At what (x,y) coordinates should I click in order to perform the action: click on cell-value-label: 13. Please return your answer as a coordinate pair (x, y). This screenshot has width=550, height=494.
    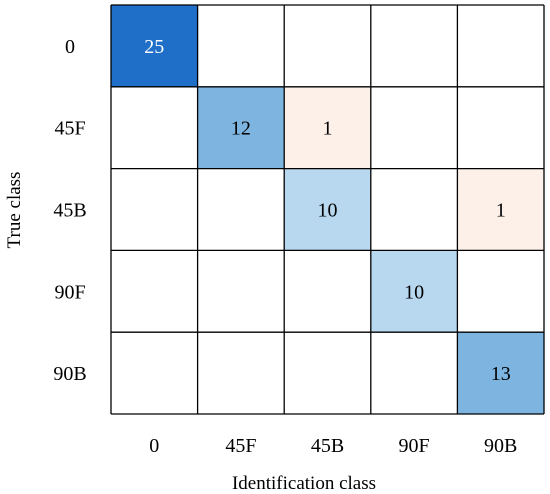
    Looking at the image, I should click on (501, 374).